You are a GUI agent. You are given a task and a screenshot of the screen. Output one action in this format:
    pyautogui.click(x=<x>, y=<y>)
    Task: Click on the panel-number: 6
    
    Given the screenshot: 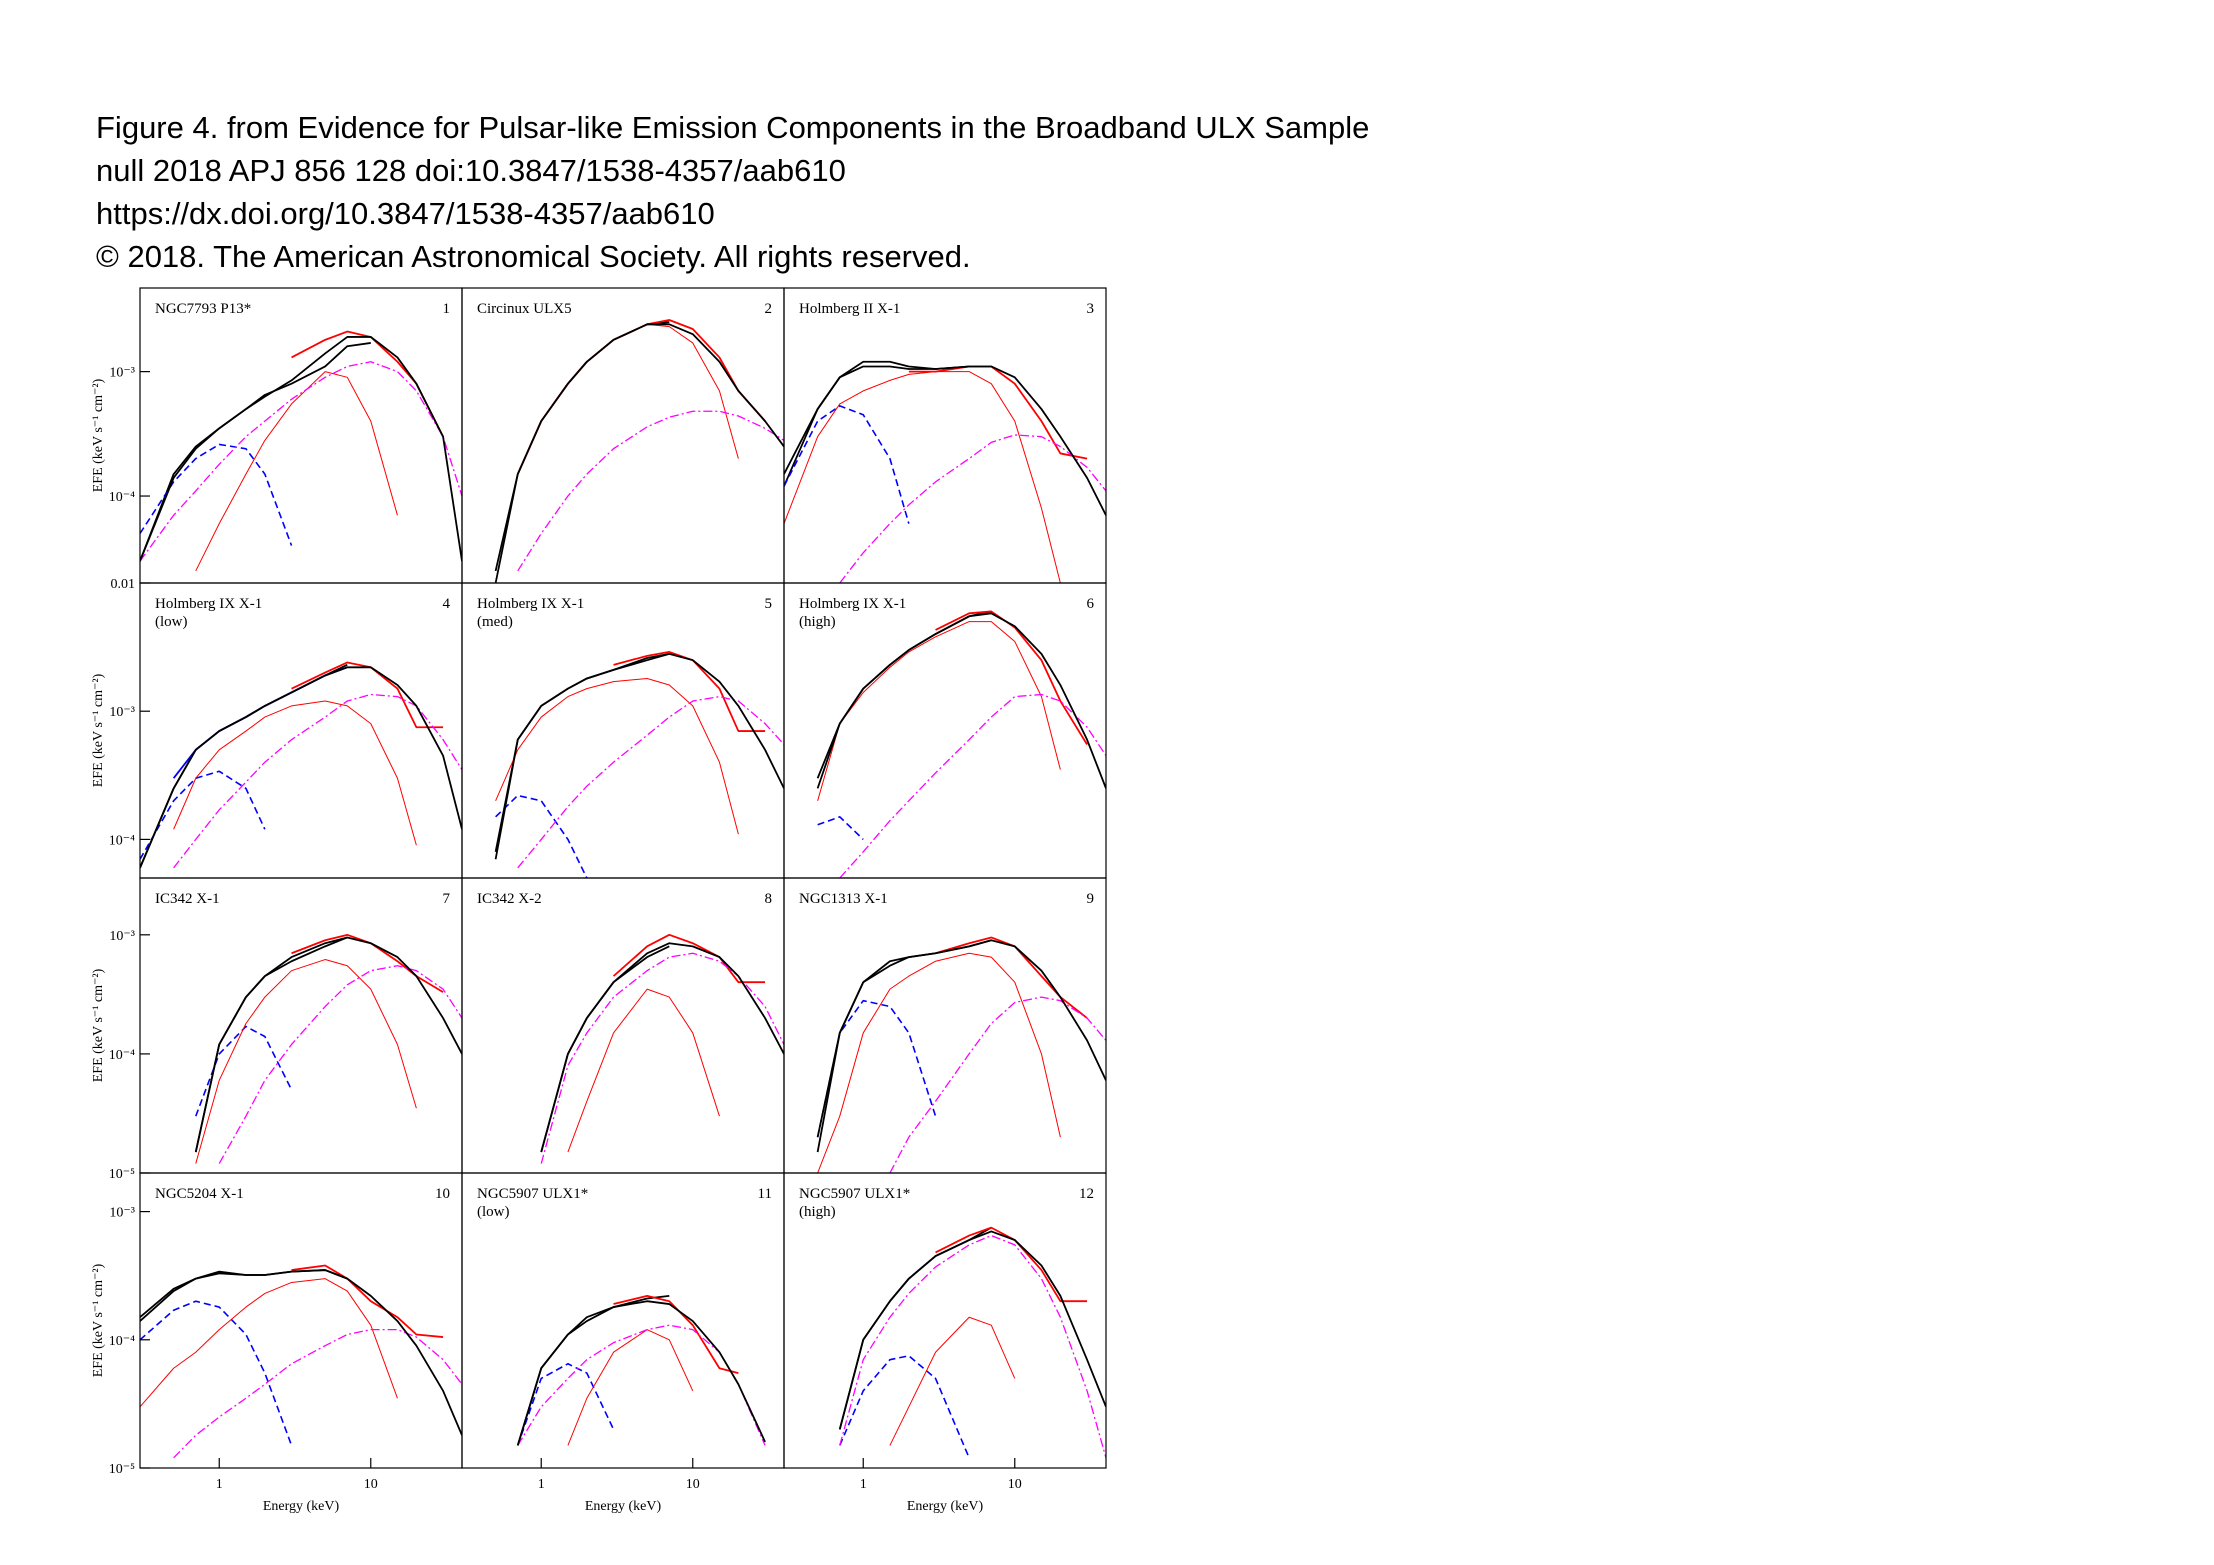 What is the action you would take?
    pyautogui.click(x=1091, y=604)
    